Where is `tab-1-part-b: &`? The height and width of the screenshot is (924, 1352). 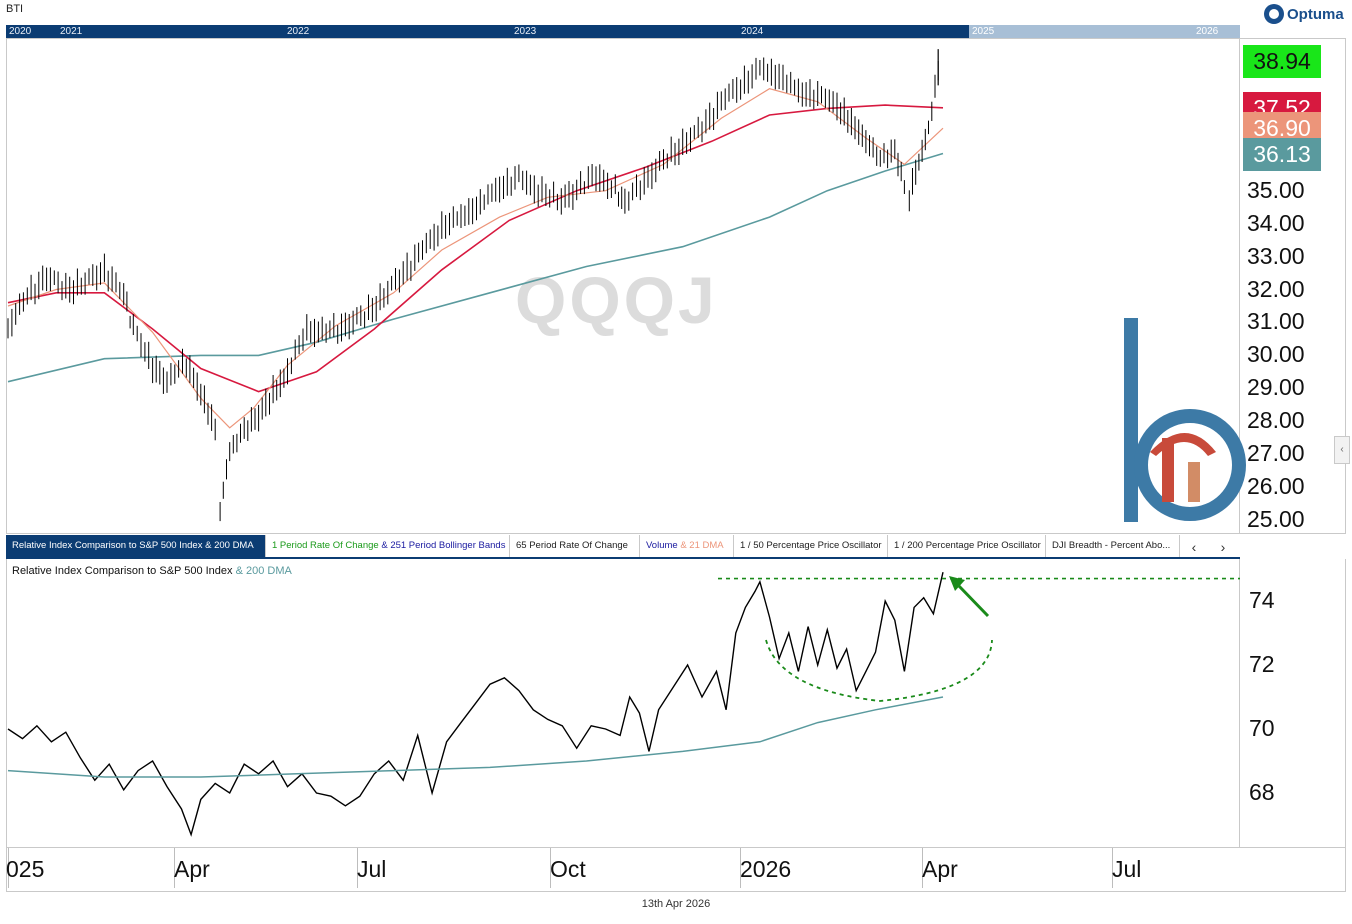 tab-1-part-b: & is located at coordinates (384, 545).